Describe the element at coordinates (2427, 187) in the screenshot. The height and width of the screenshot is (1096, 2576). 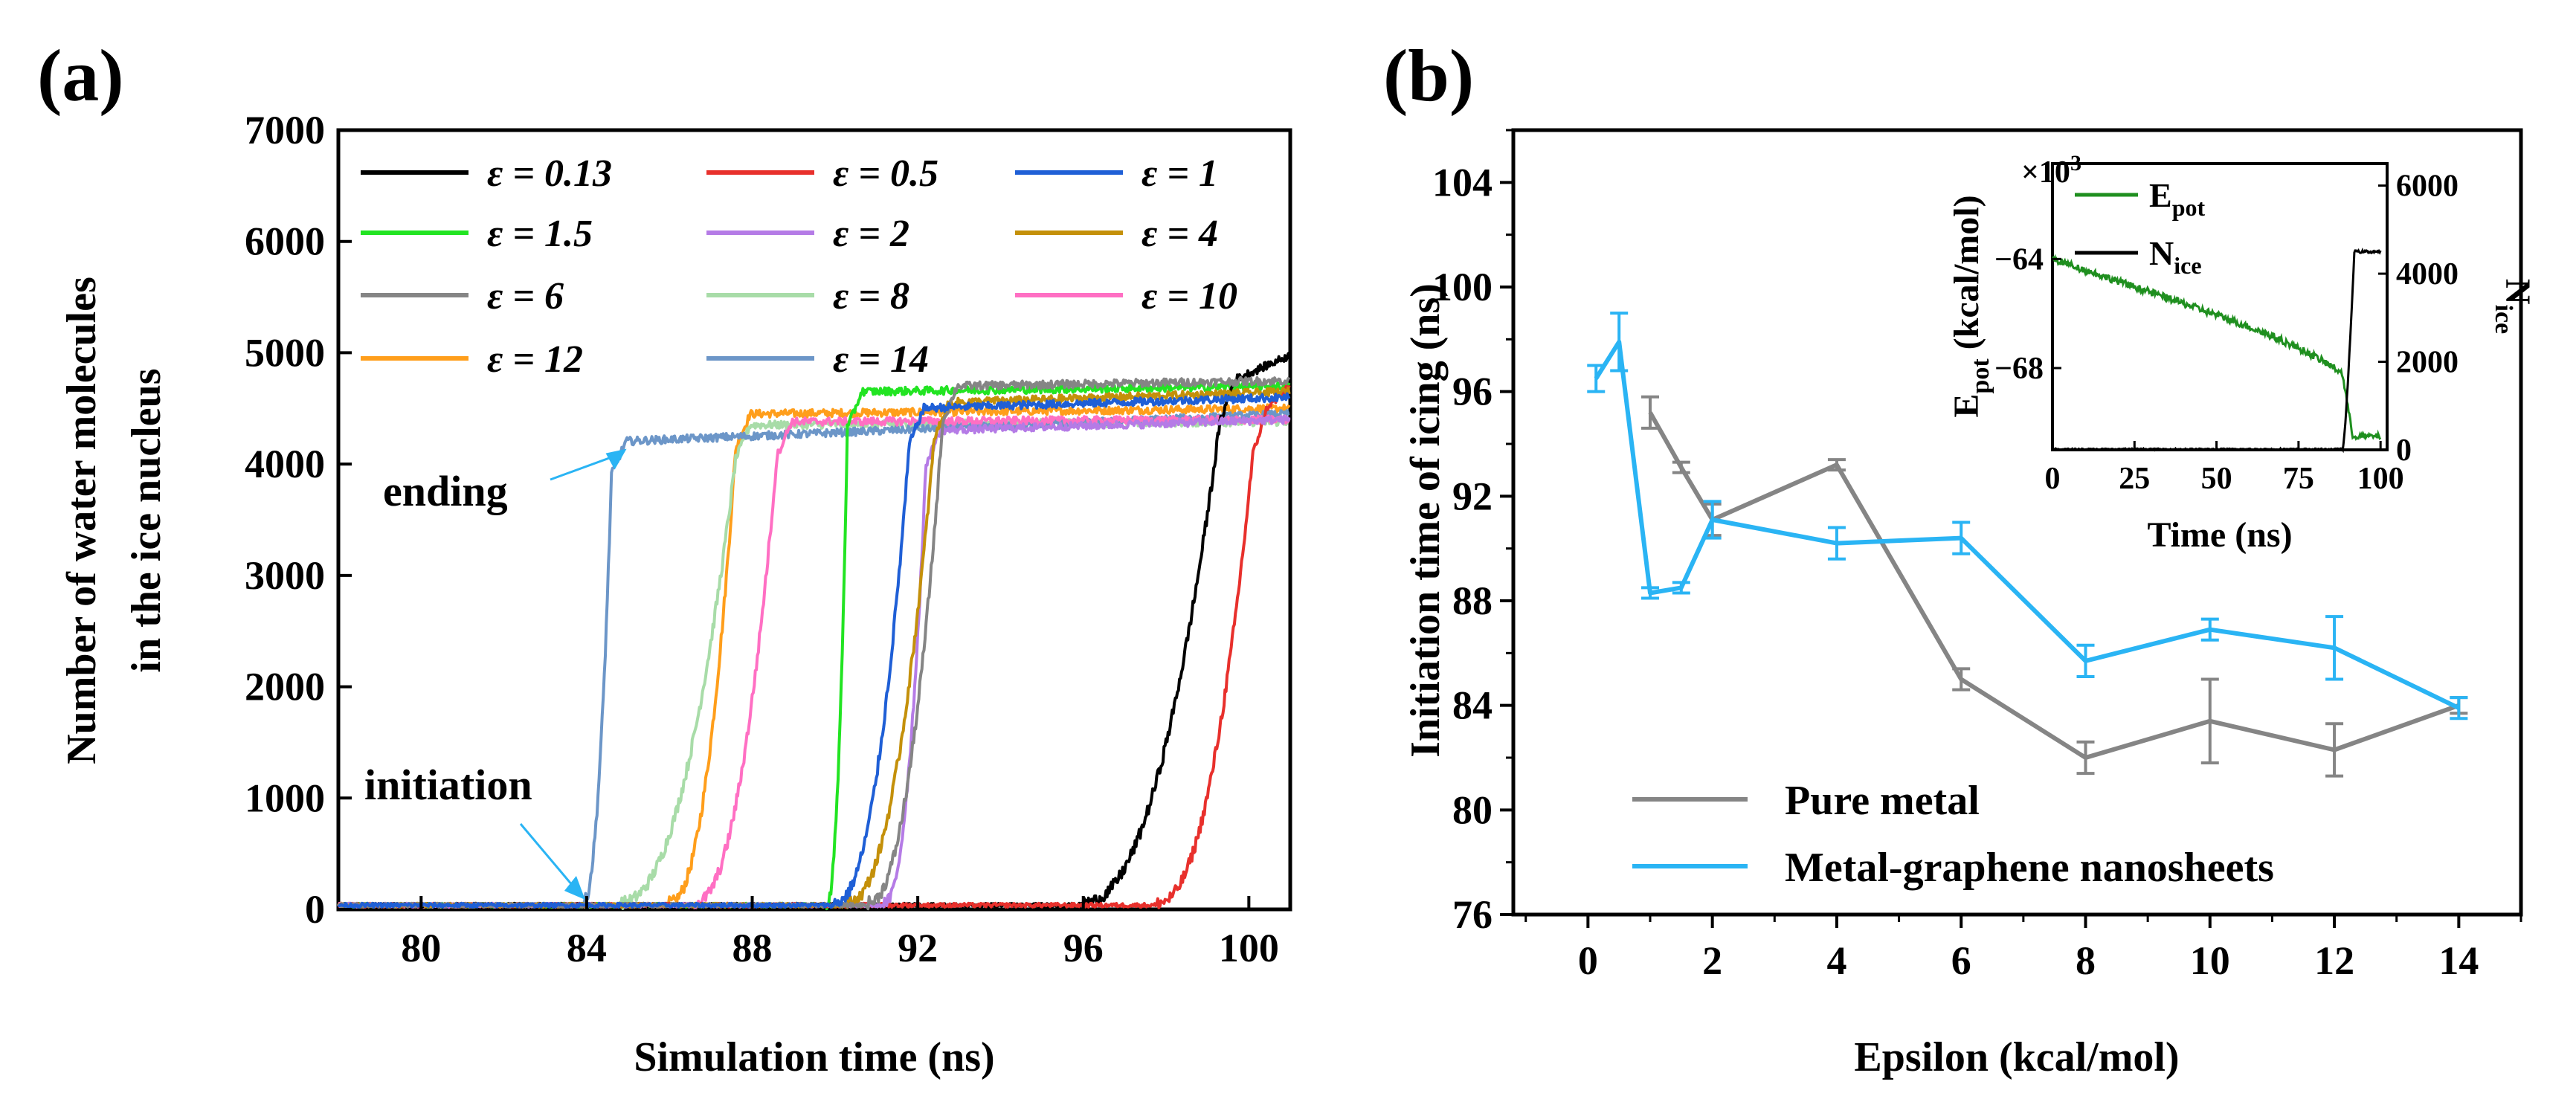
I see `inset-right-tick-label: 6000` at that location.